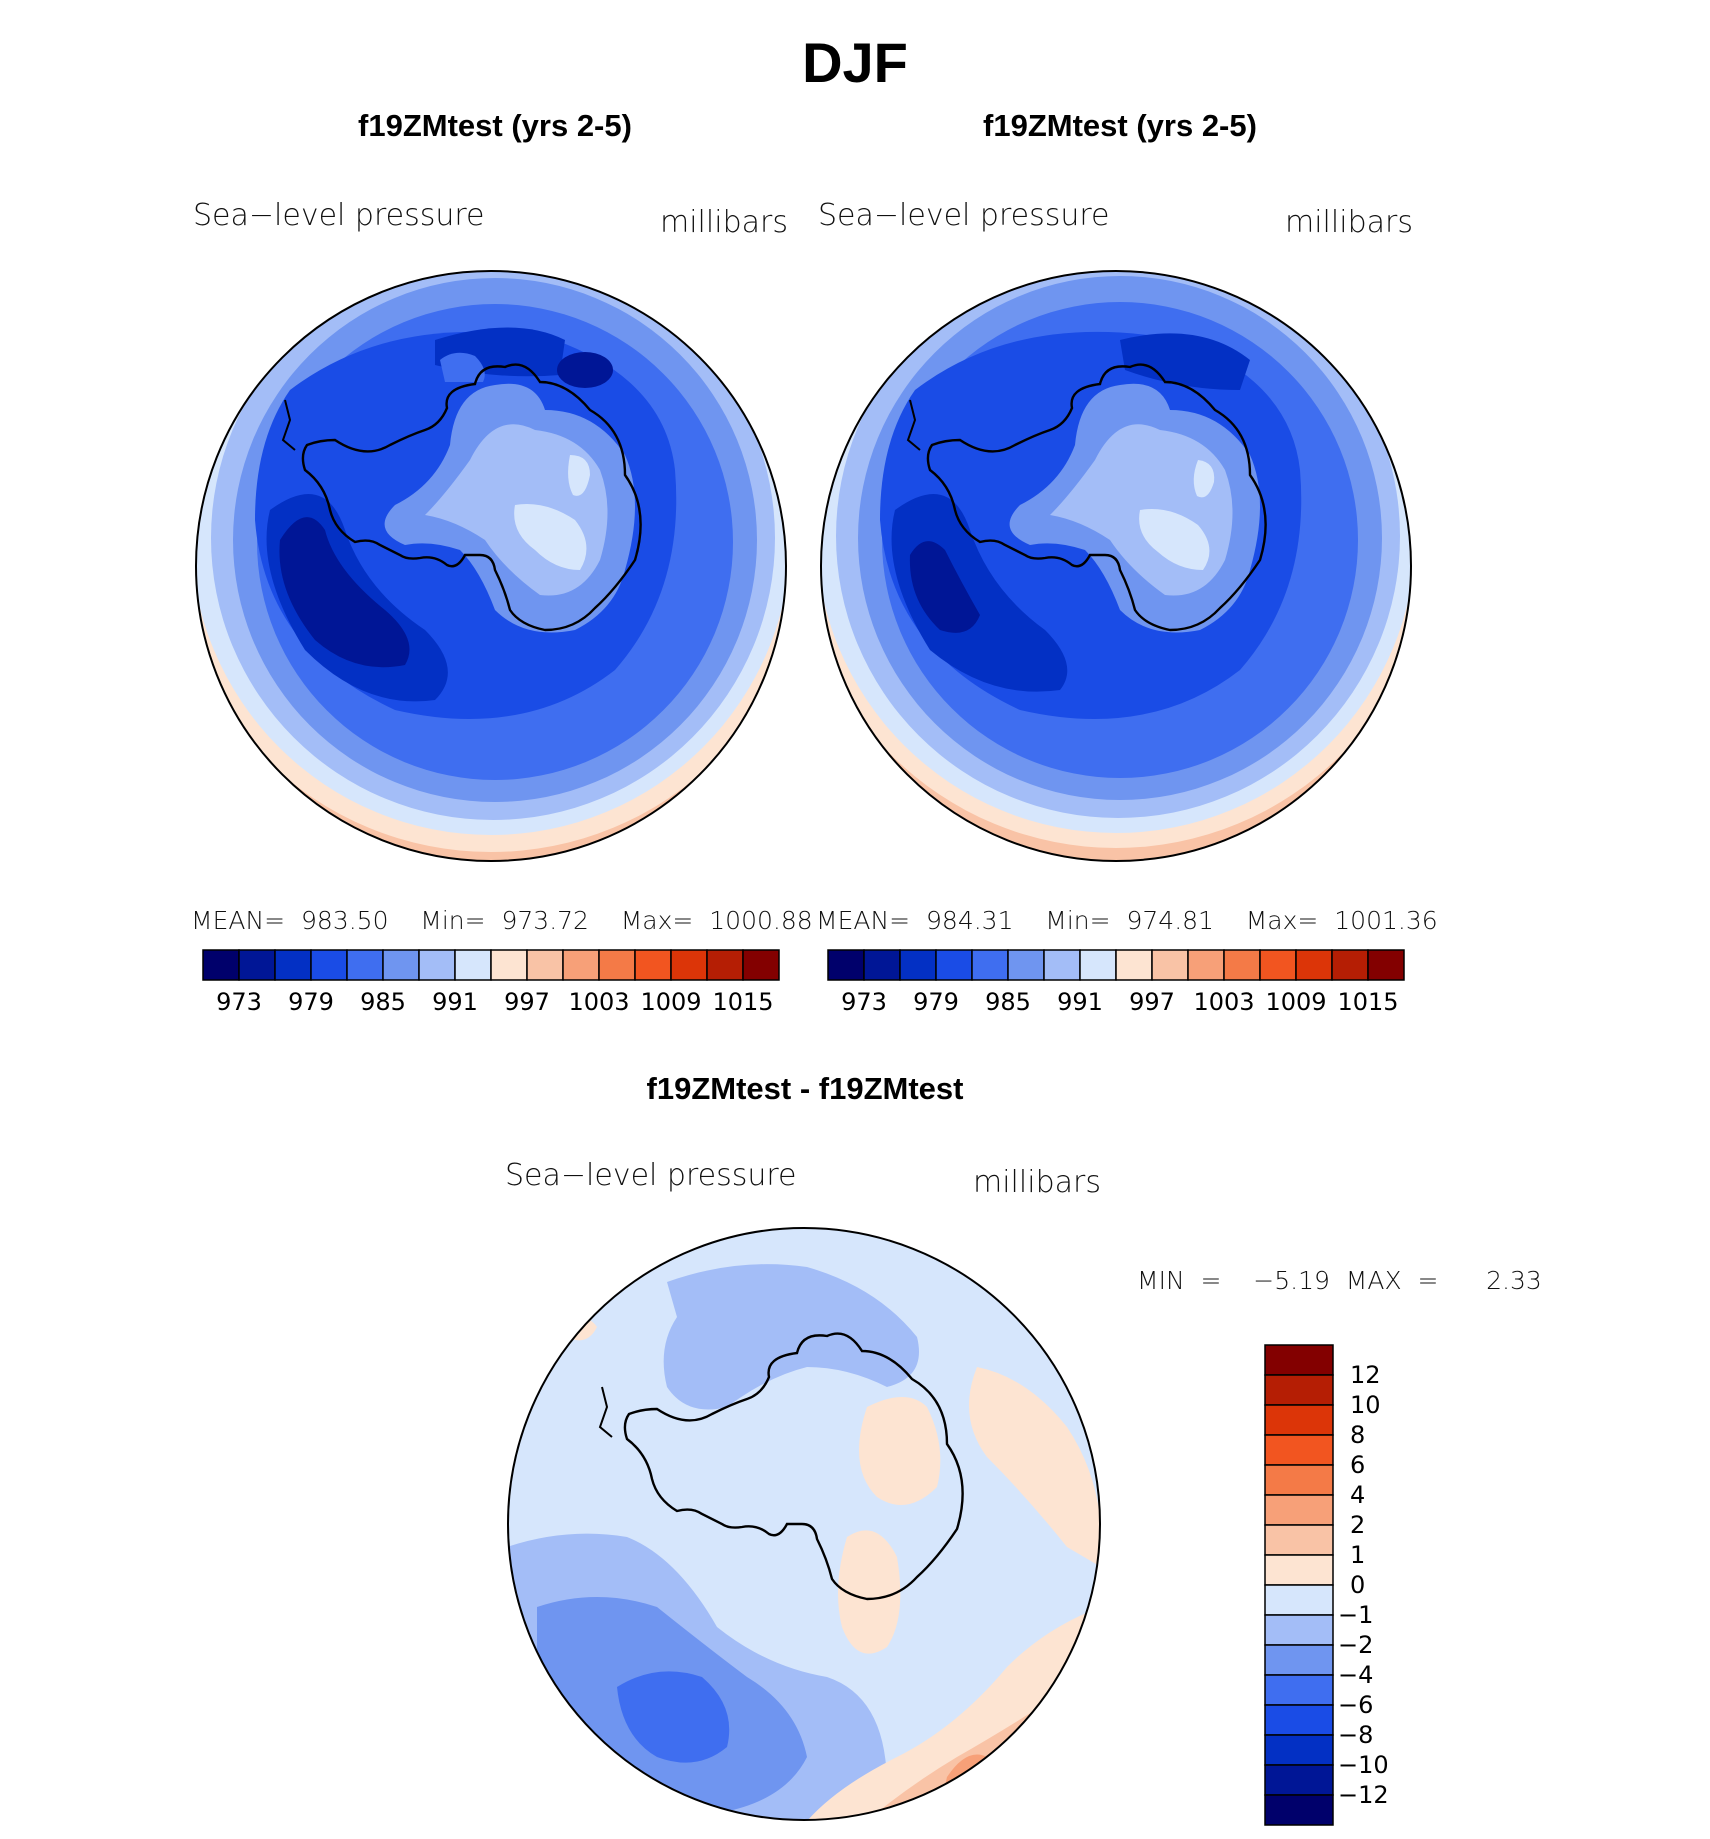  What do you see at coordinates (1339, 1280) in the screenshot?
I see `diff-panel-stats: MIN = −5.19 MAX = 2.33` at bounding box center [1339, 1280].